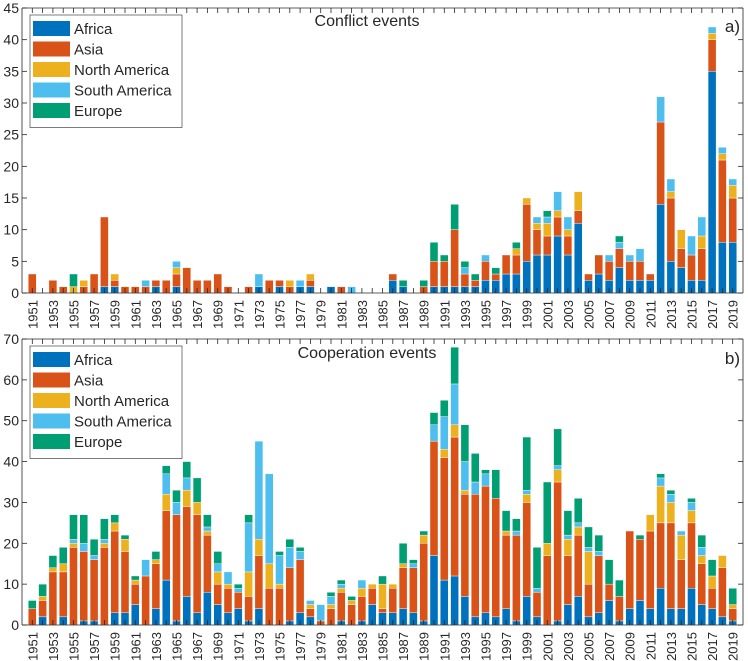 The height and width of the screenshot is (661, 748). What do you see at coordinates (382, 610) in the screenshot?
I see `cooperation-bar-segment-asia-1985` at bounding box center [382, 610].